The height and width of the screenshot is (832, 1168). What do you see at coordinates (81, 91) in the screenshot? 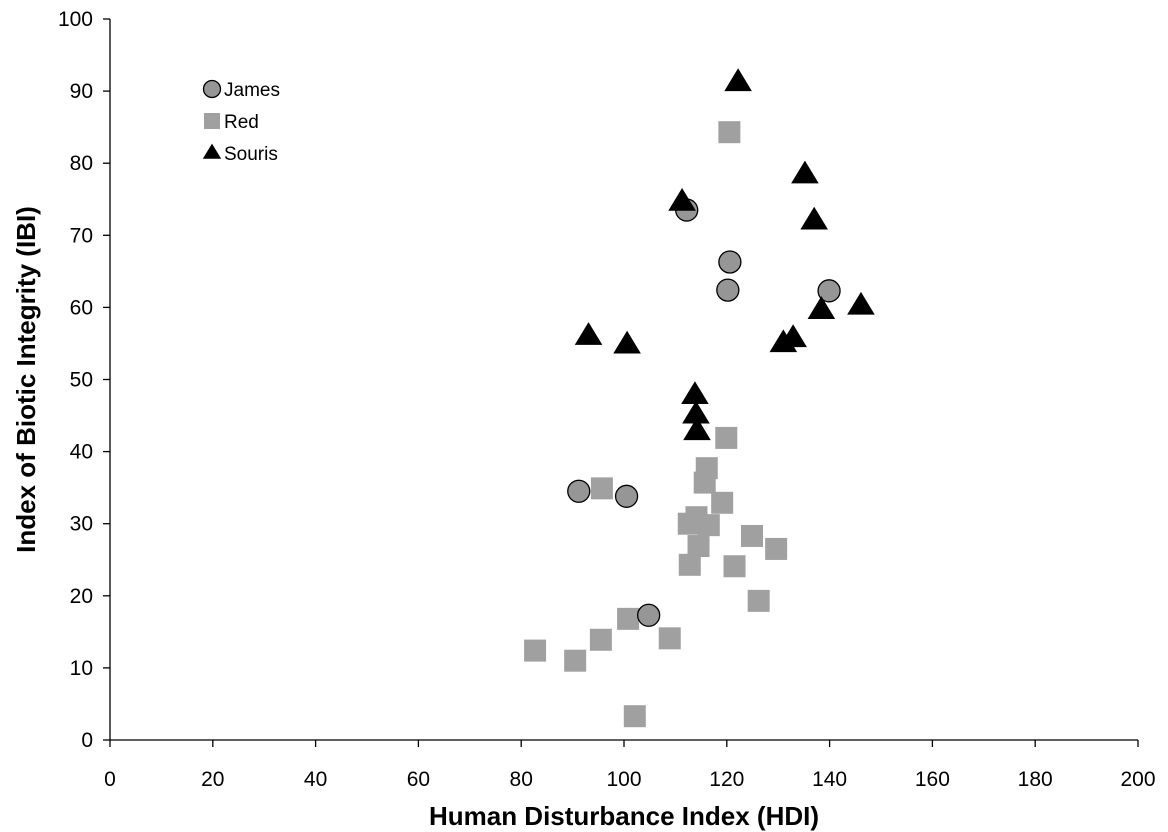
I see `y-tick-label: 90` at bounding box center [81, 91].